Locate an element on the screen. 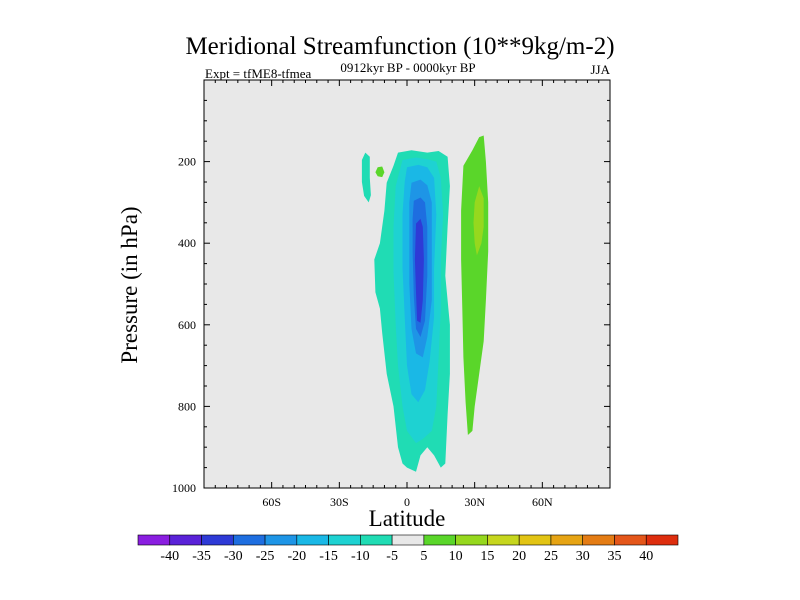  colorbar: -40 -35 -30 -25 -20 -15 -10 -5 5 10 15 20 25 30 35 40 is located at coordinates (408, 549).